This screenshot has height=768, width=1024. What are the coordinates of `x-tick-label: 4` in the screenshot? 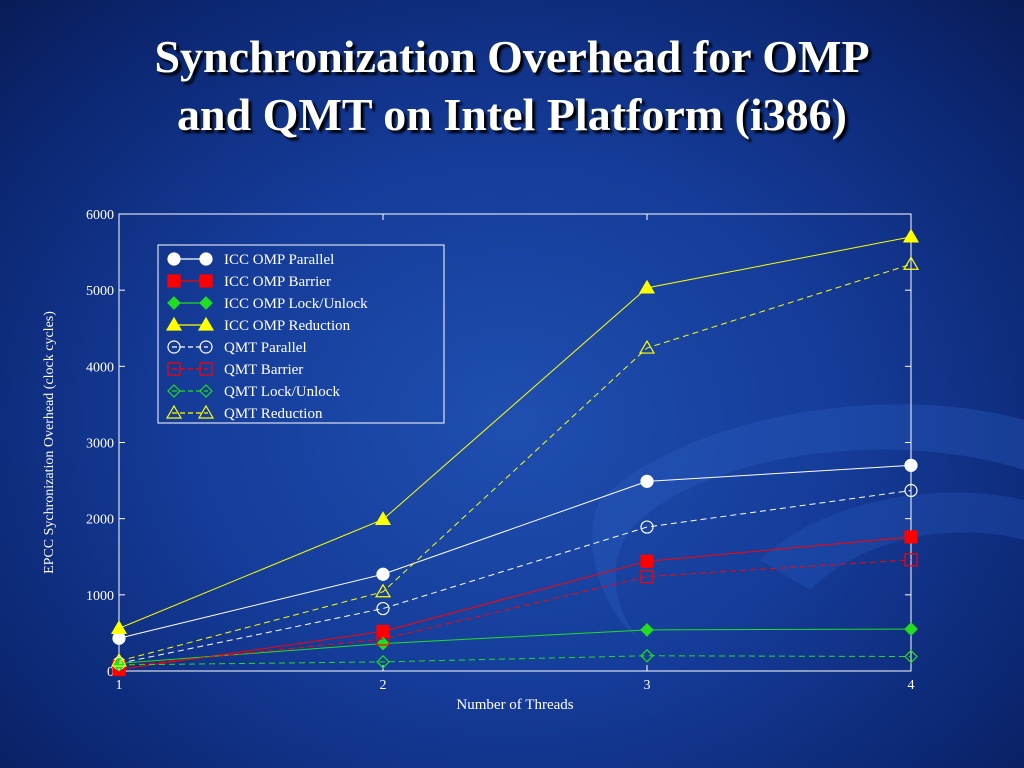 It's located at (911, 685).